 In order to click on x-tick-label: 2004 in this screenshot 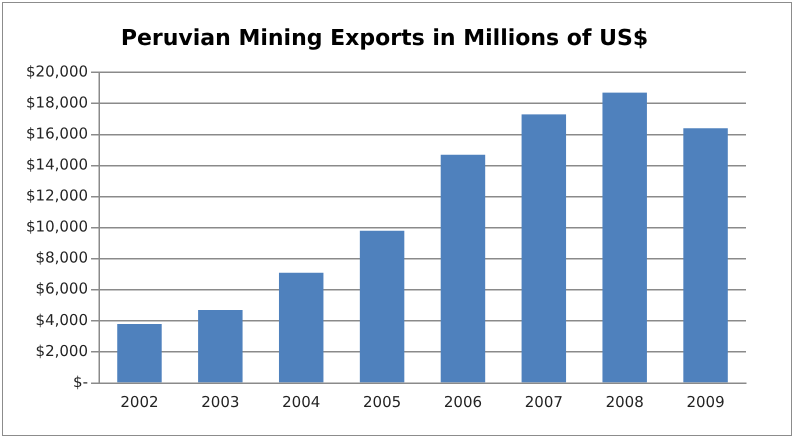, I will do `click(301, 401)`.